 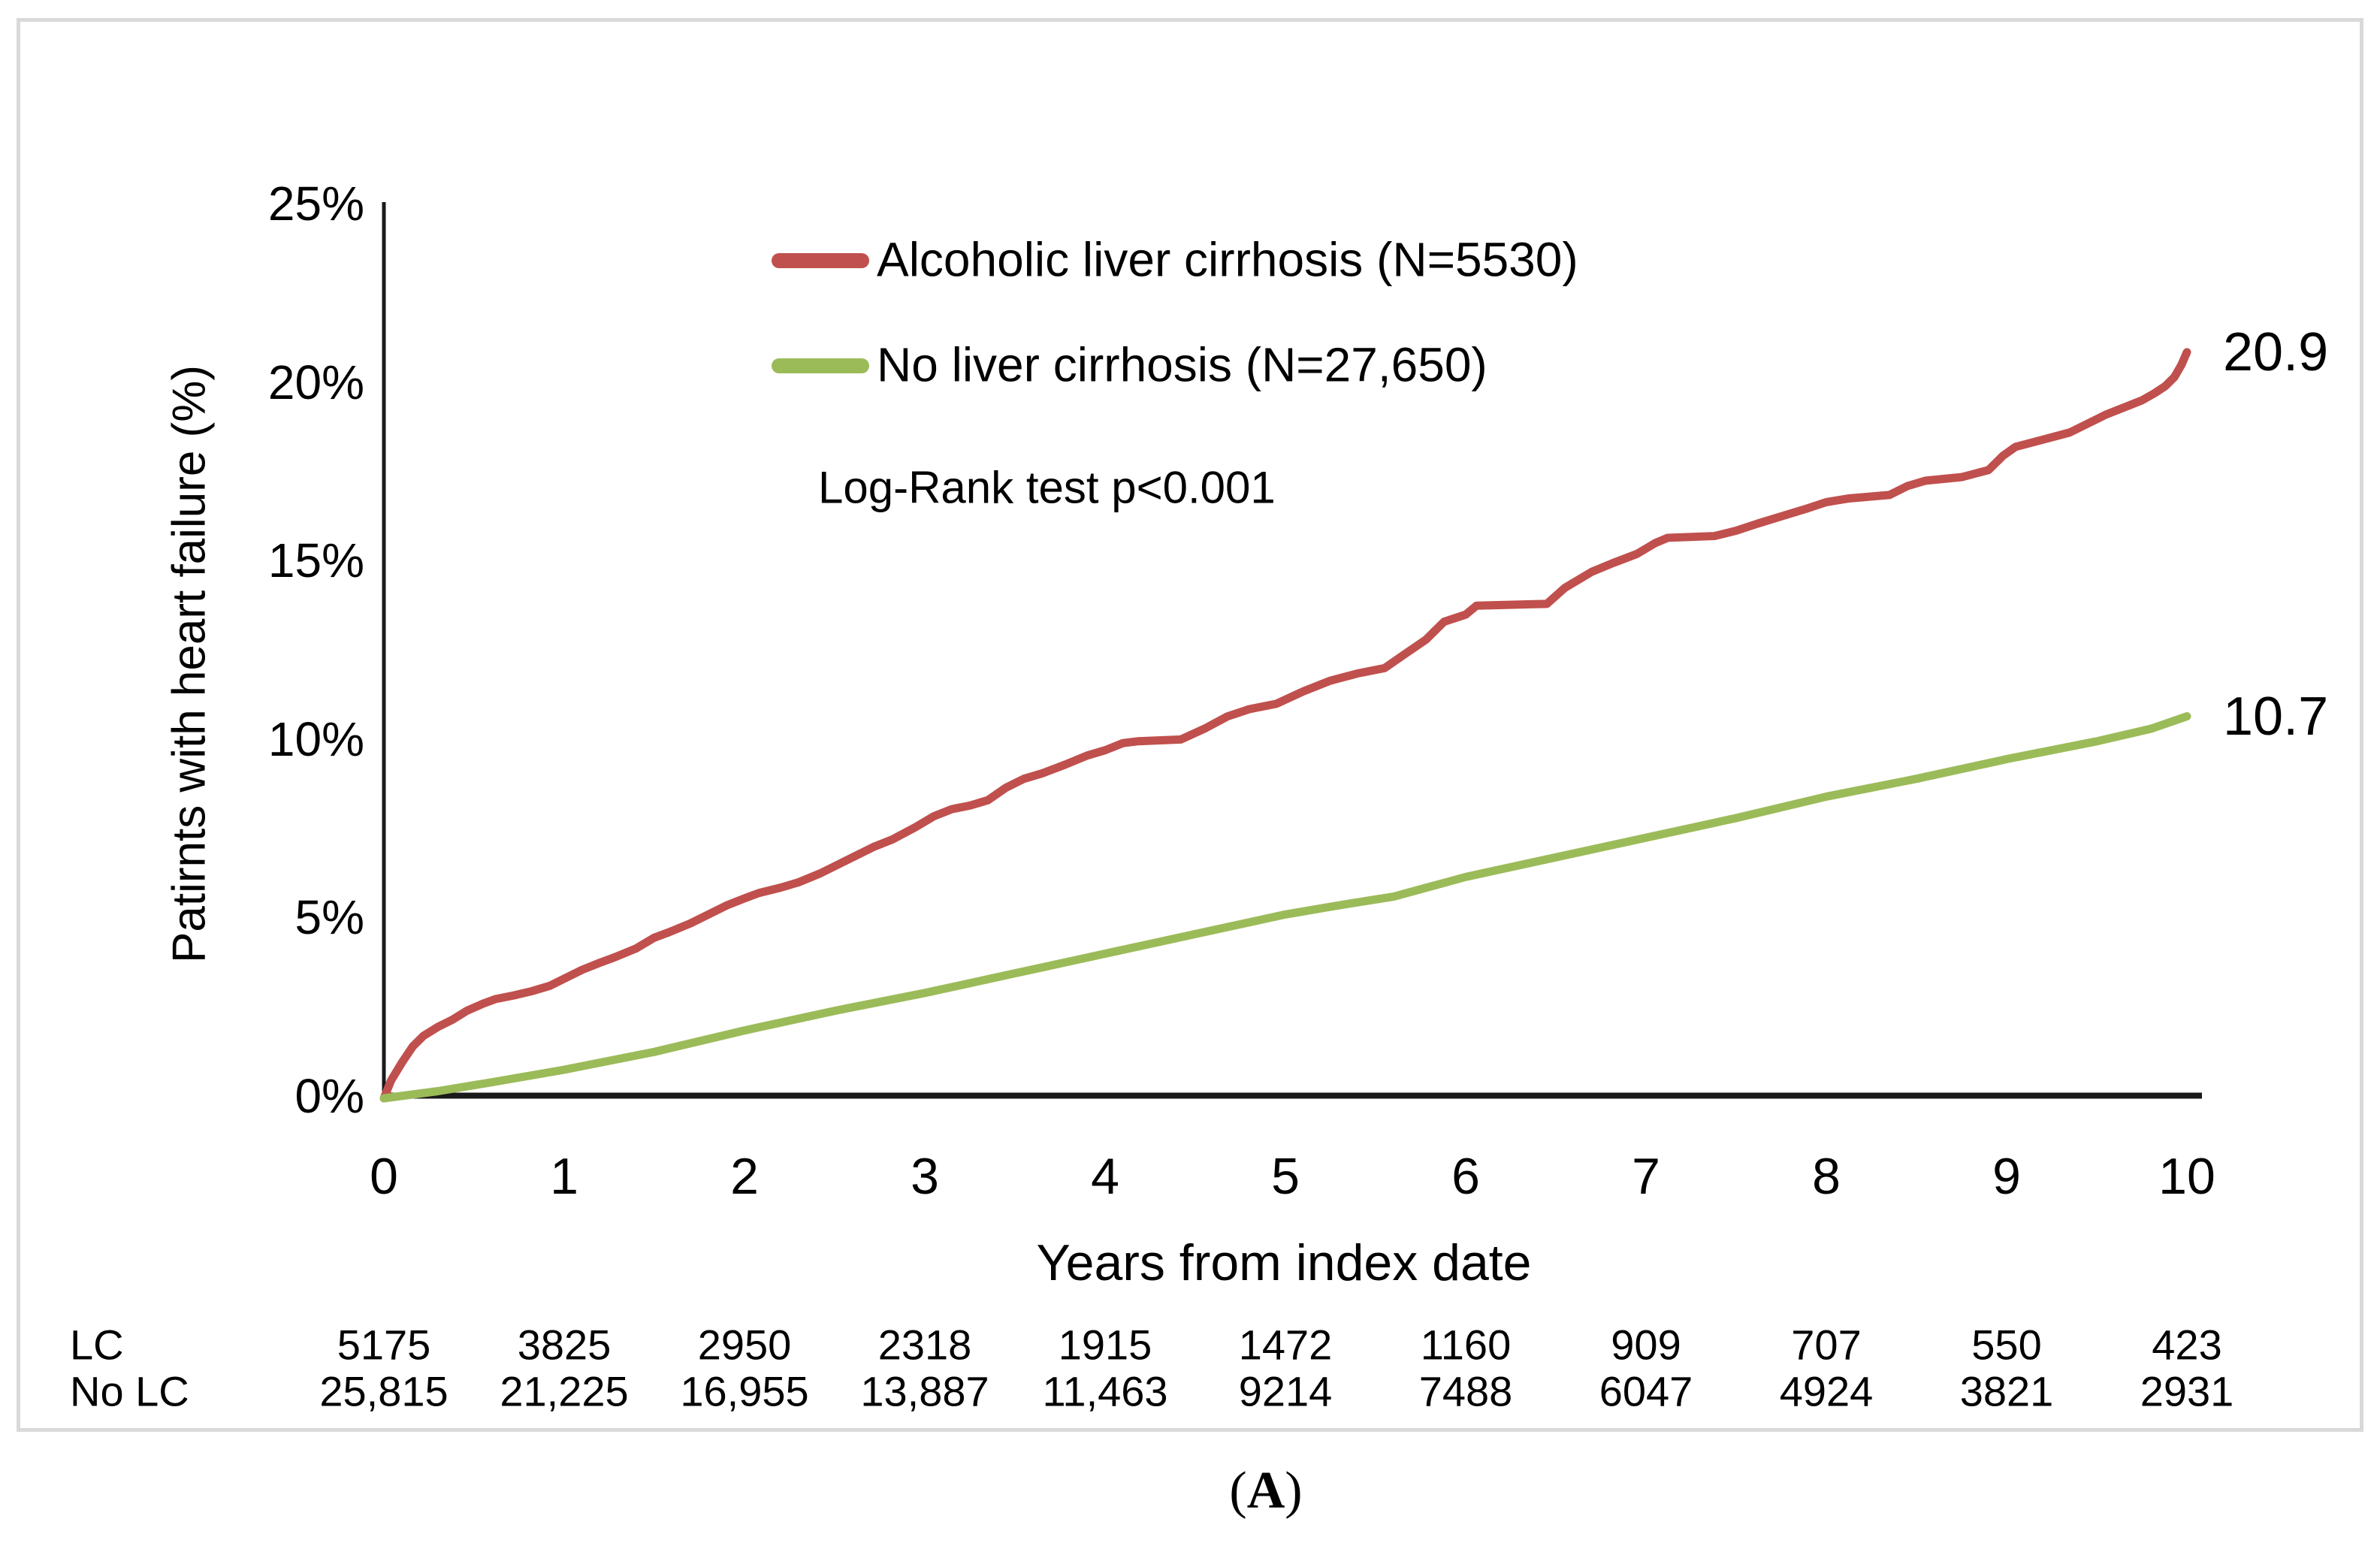 What do you see at coordinates (1465, 1391) in the screenshot?
I see `risk-cell: 7488` at bounding box center [1465, 1391].